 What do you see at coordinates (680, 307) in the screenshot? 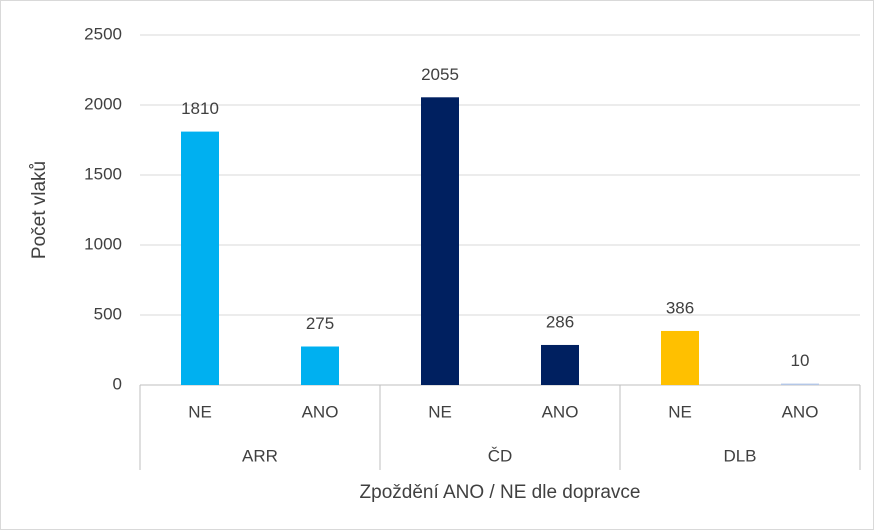
I see `data-label: 386` at bounding box center [680, 307].